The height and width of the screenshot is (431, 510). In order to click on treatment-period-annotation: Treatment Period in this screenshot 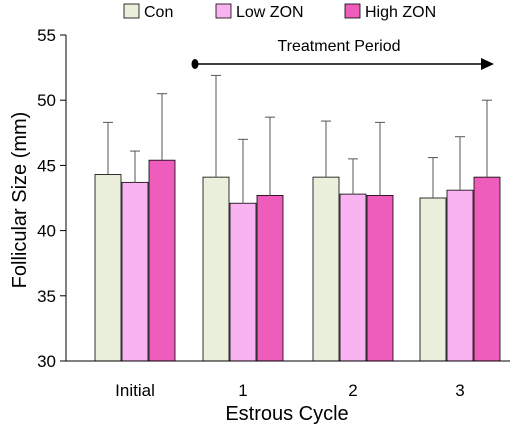, I will do `click(342, 54)`.